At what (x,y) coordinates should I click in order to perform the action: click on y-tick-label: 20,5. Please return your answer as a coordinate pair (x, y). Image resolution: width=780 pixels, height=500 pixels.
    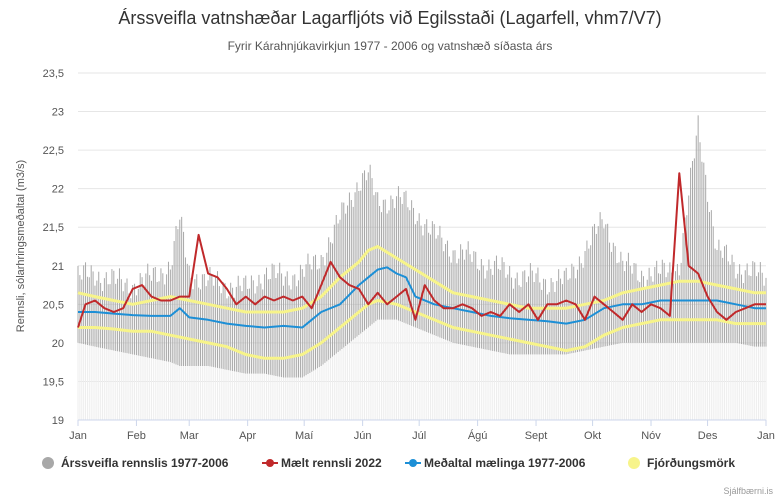
    Looking at the image, I should click on (53, 305).